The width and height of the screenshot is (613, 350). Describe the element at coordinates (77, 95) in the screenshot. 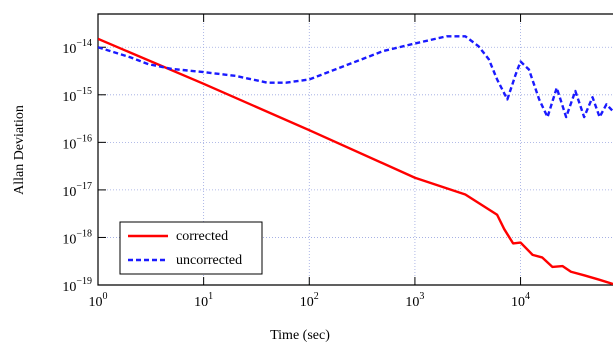

I see `y-tick-label: 10−15` at that location.